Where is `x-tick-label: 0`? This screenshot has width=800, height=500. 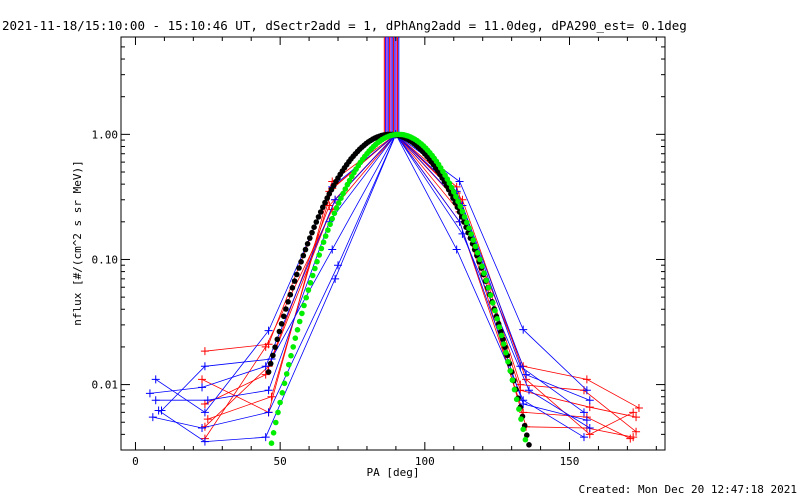 x-tick-label: 0 is located at coordinates (135, 461).